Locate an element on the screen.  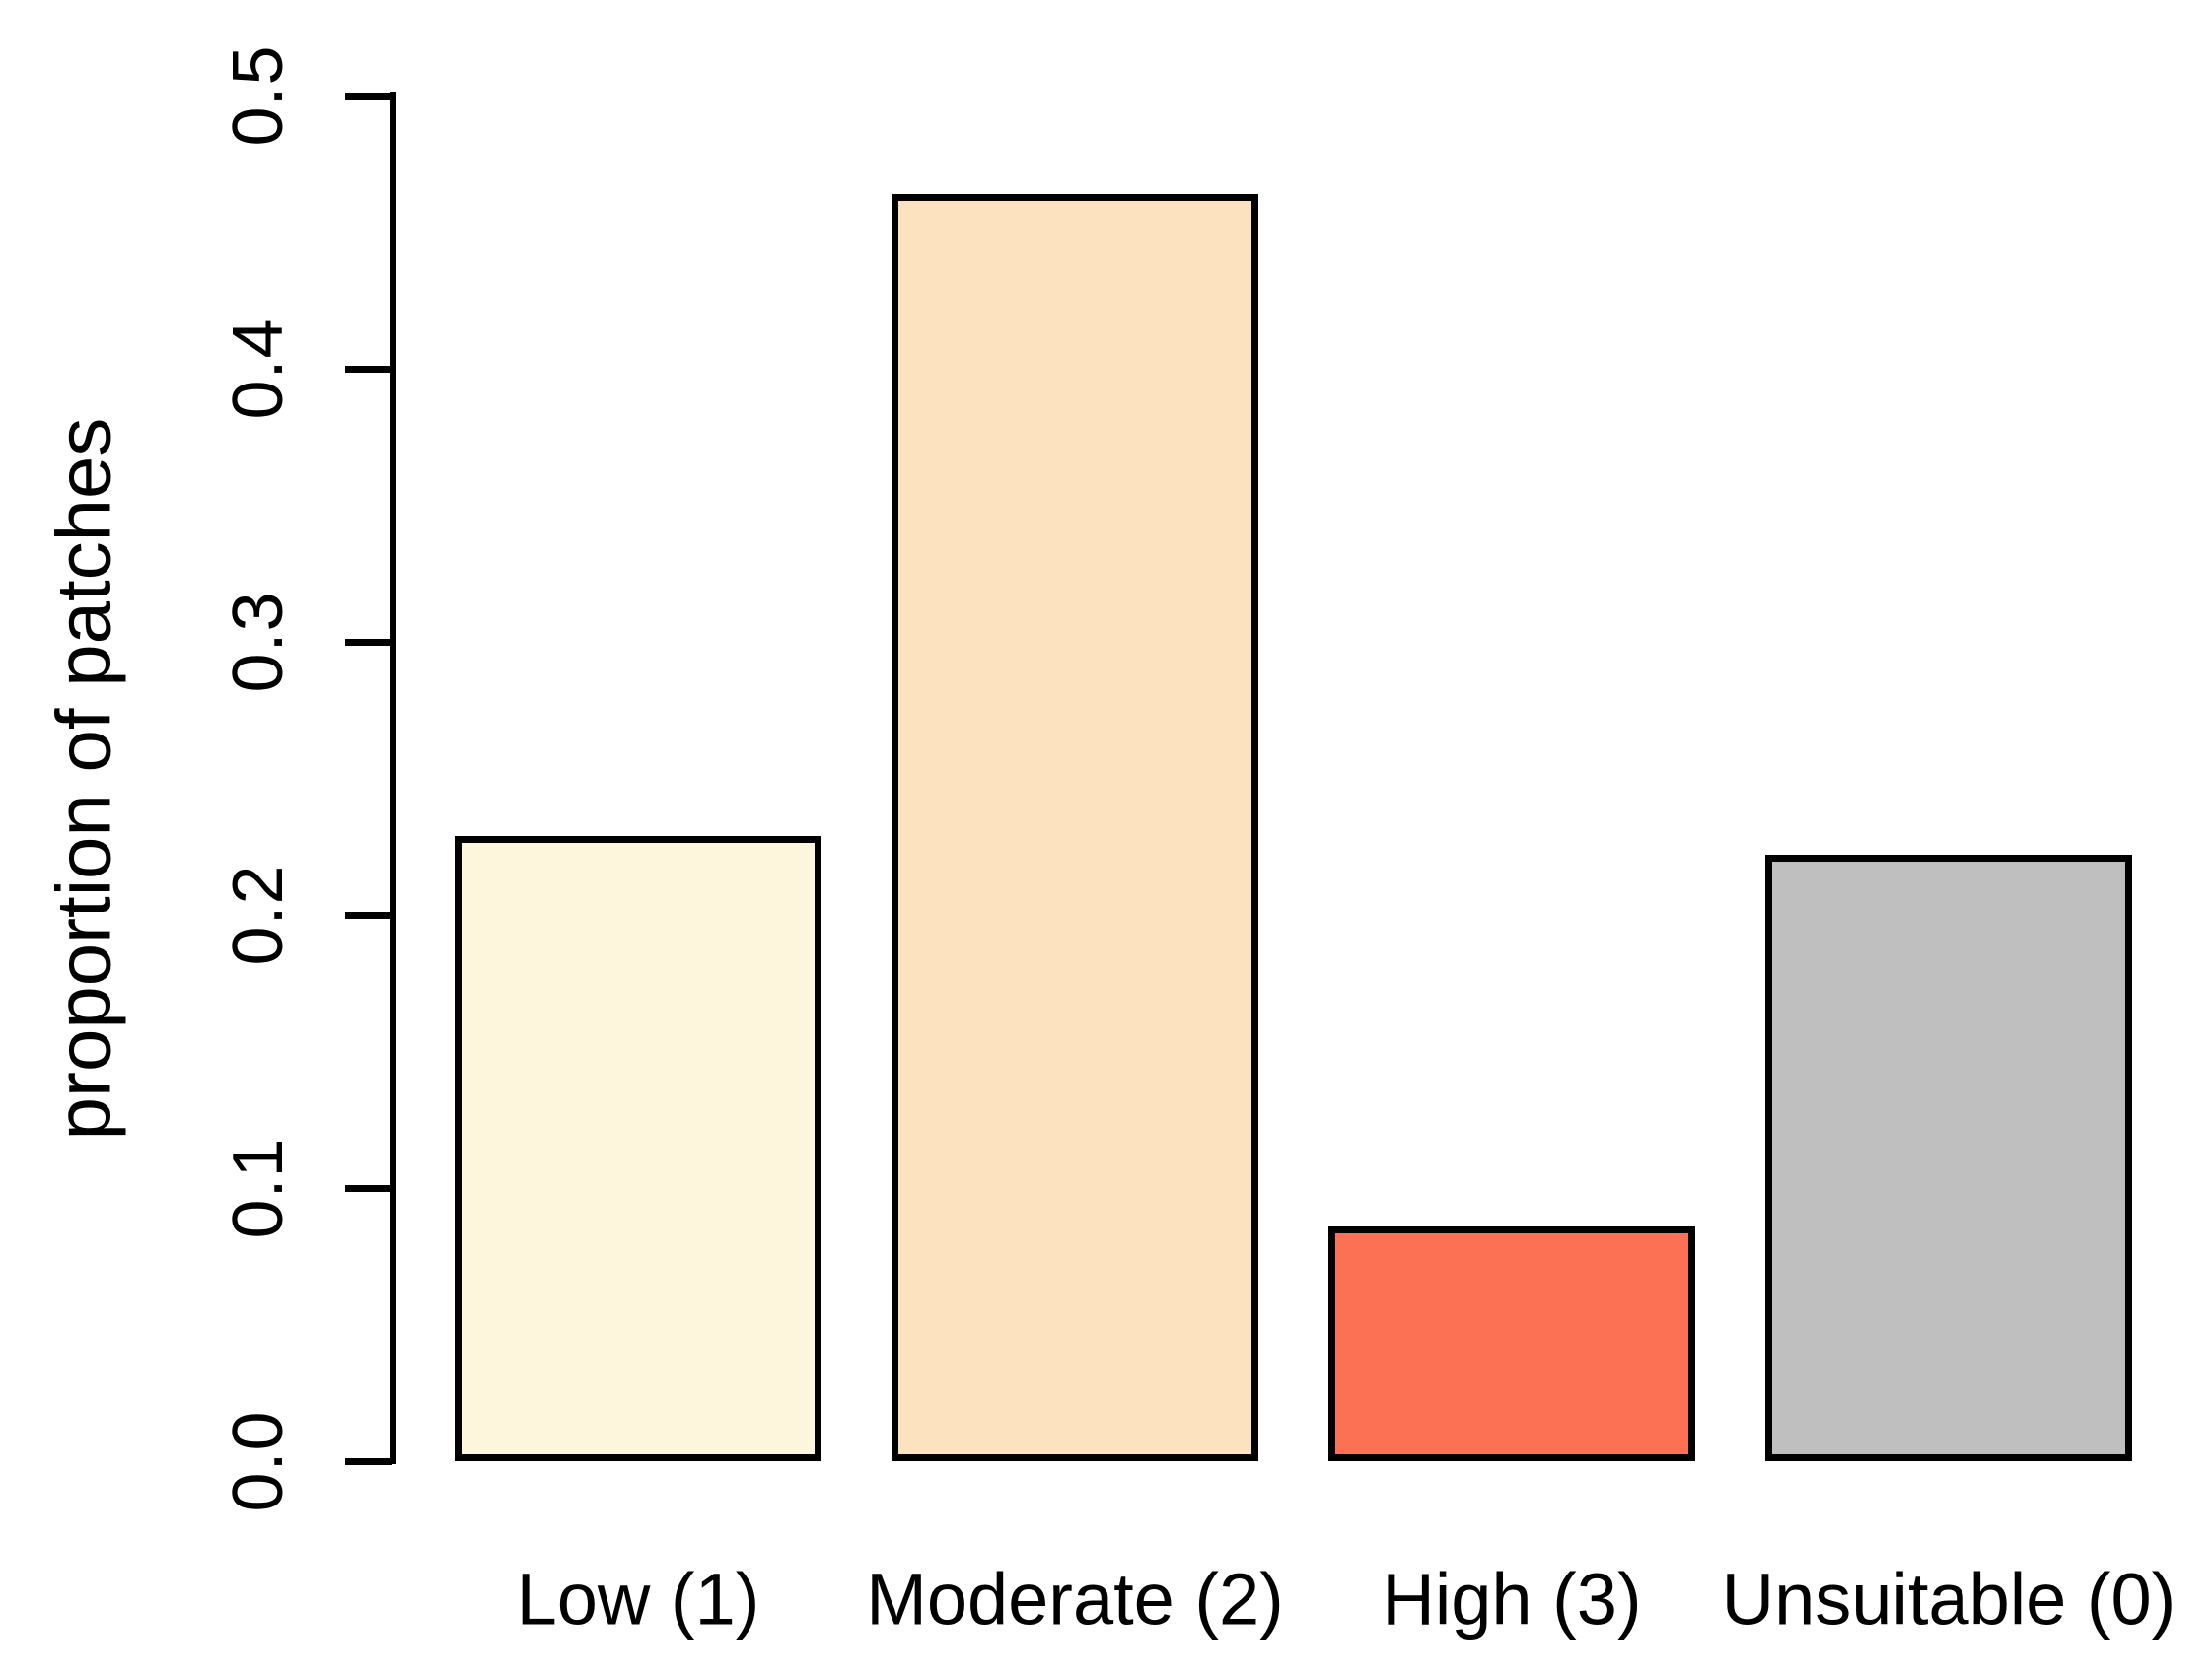
x-category-label-low-1: Low (1) is located at coordinates (638, 1599).